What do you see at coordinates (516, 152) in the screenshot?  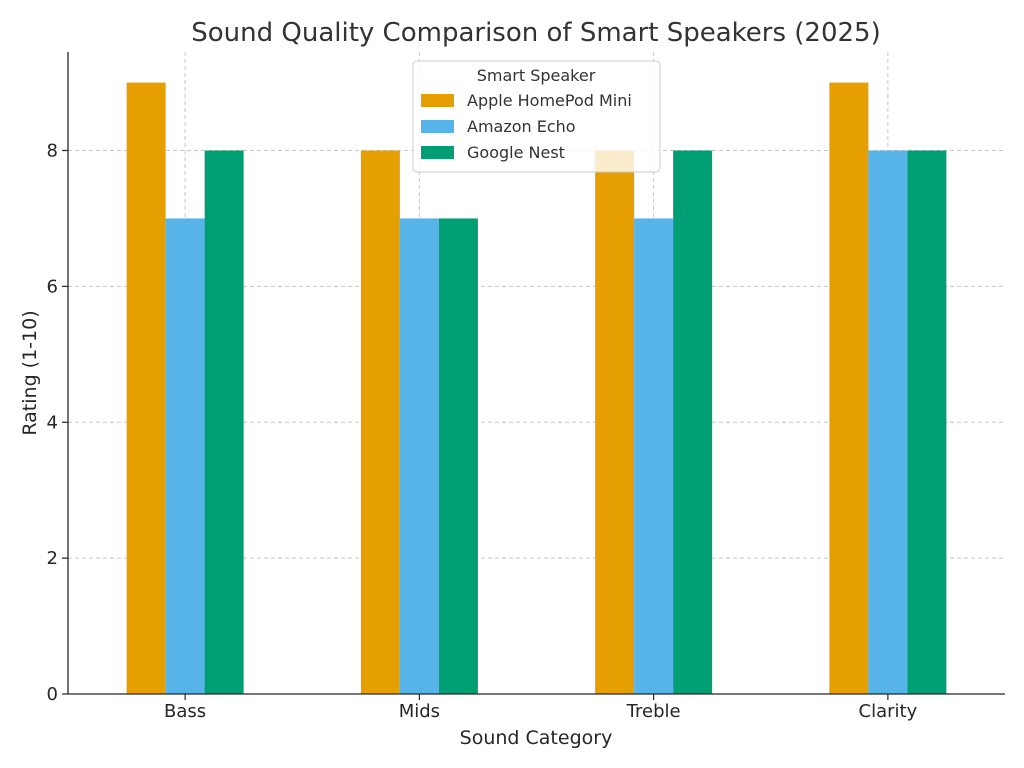 I see `legend-label: Google Nest` at bounding box center [516, 152].